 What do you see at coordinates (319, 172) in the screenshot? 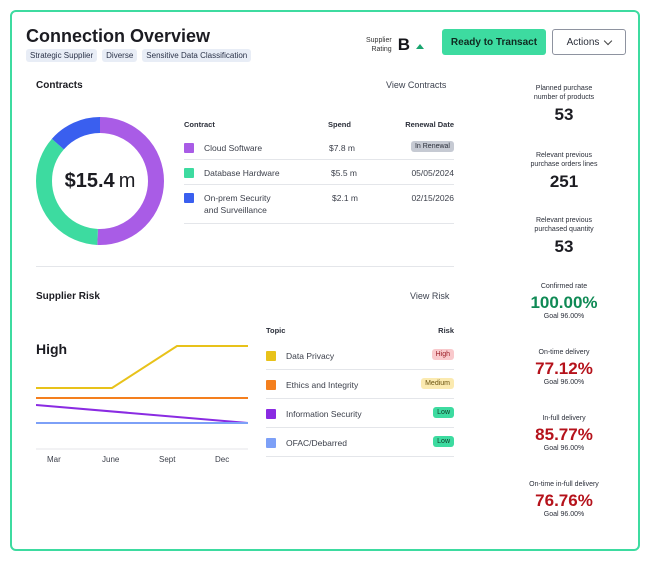
I see `contract-row: Database Hardware $5.5 m 05/05/2024` at bounding box center [319, 172].